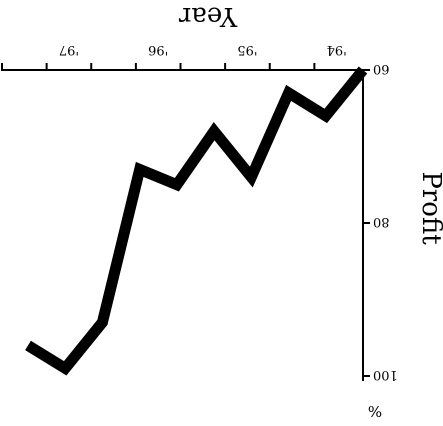 Image resolution: width=443 pixels, height=426 pixels. What do you see at coordinates (375, 411) in the screenshot?
I see `y-unit-label: %` at bounding box center [375, 411].